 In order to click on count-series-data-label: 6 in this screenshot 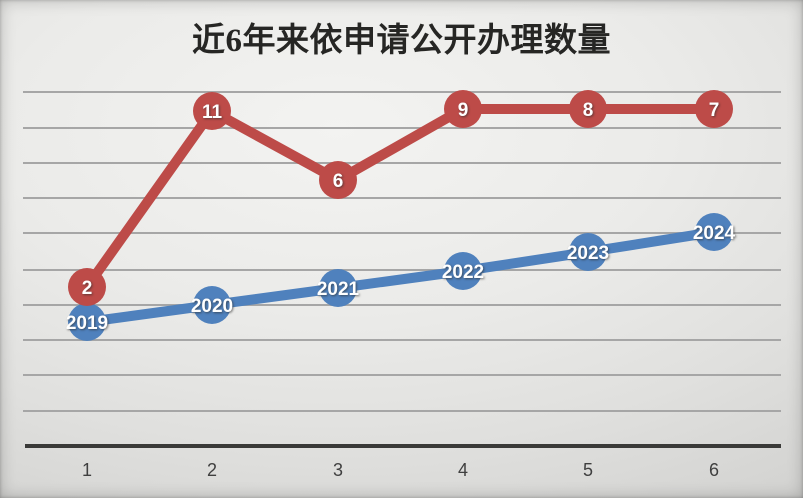, I will do `click(338, 181)`.